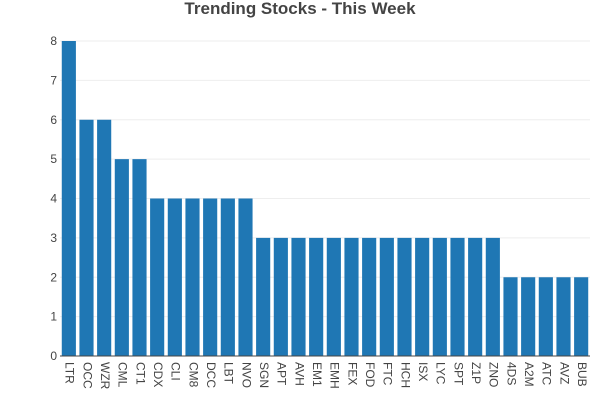 This screenshot has height=400, width=600. Describe the element at coordinates (528, 316) in the screenshot. I see `bar-a2m` at that location.